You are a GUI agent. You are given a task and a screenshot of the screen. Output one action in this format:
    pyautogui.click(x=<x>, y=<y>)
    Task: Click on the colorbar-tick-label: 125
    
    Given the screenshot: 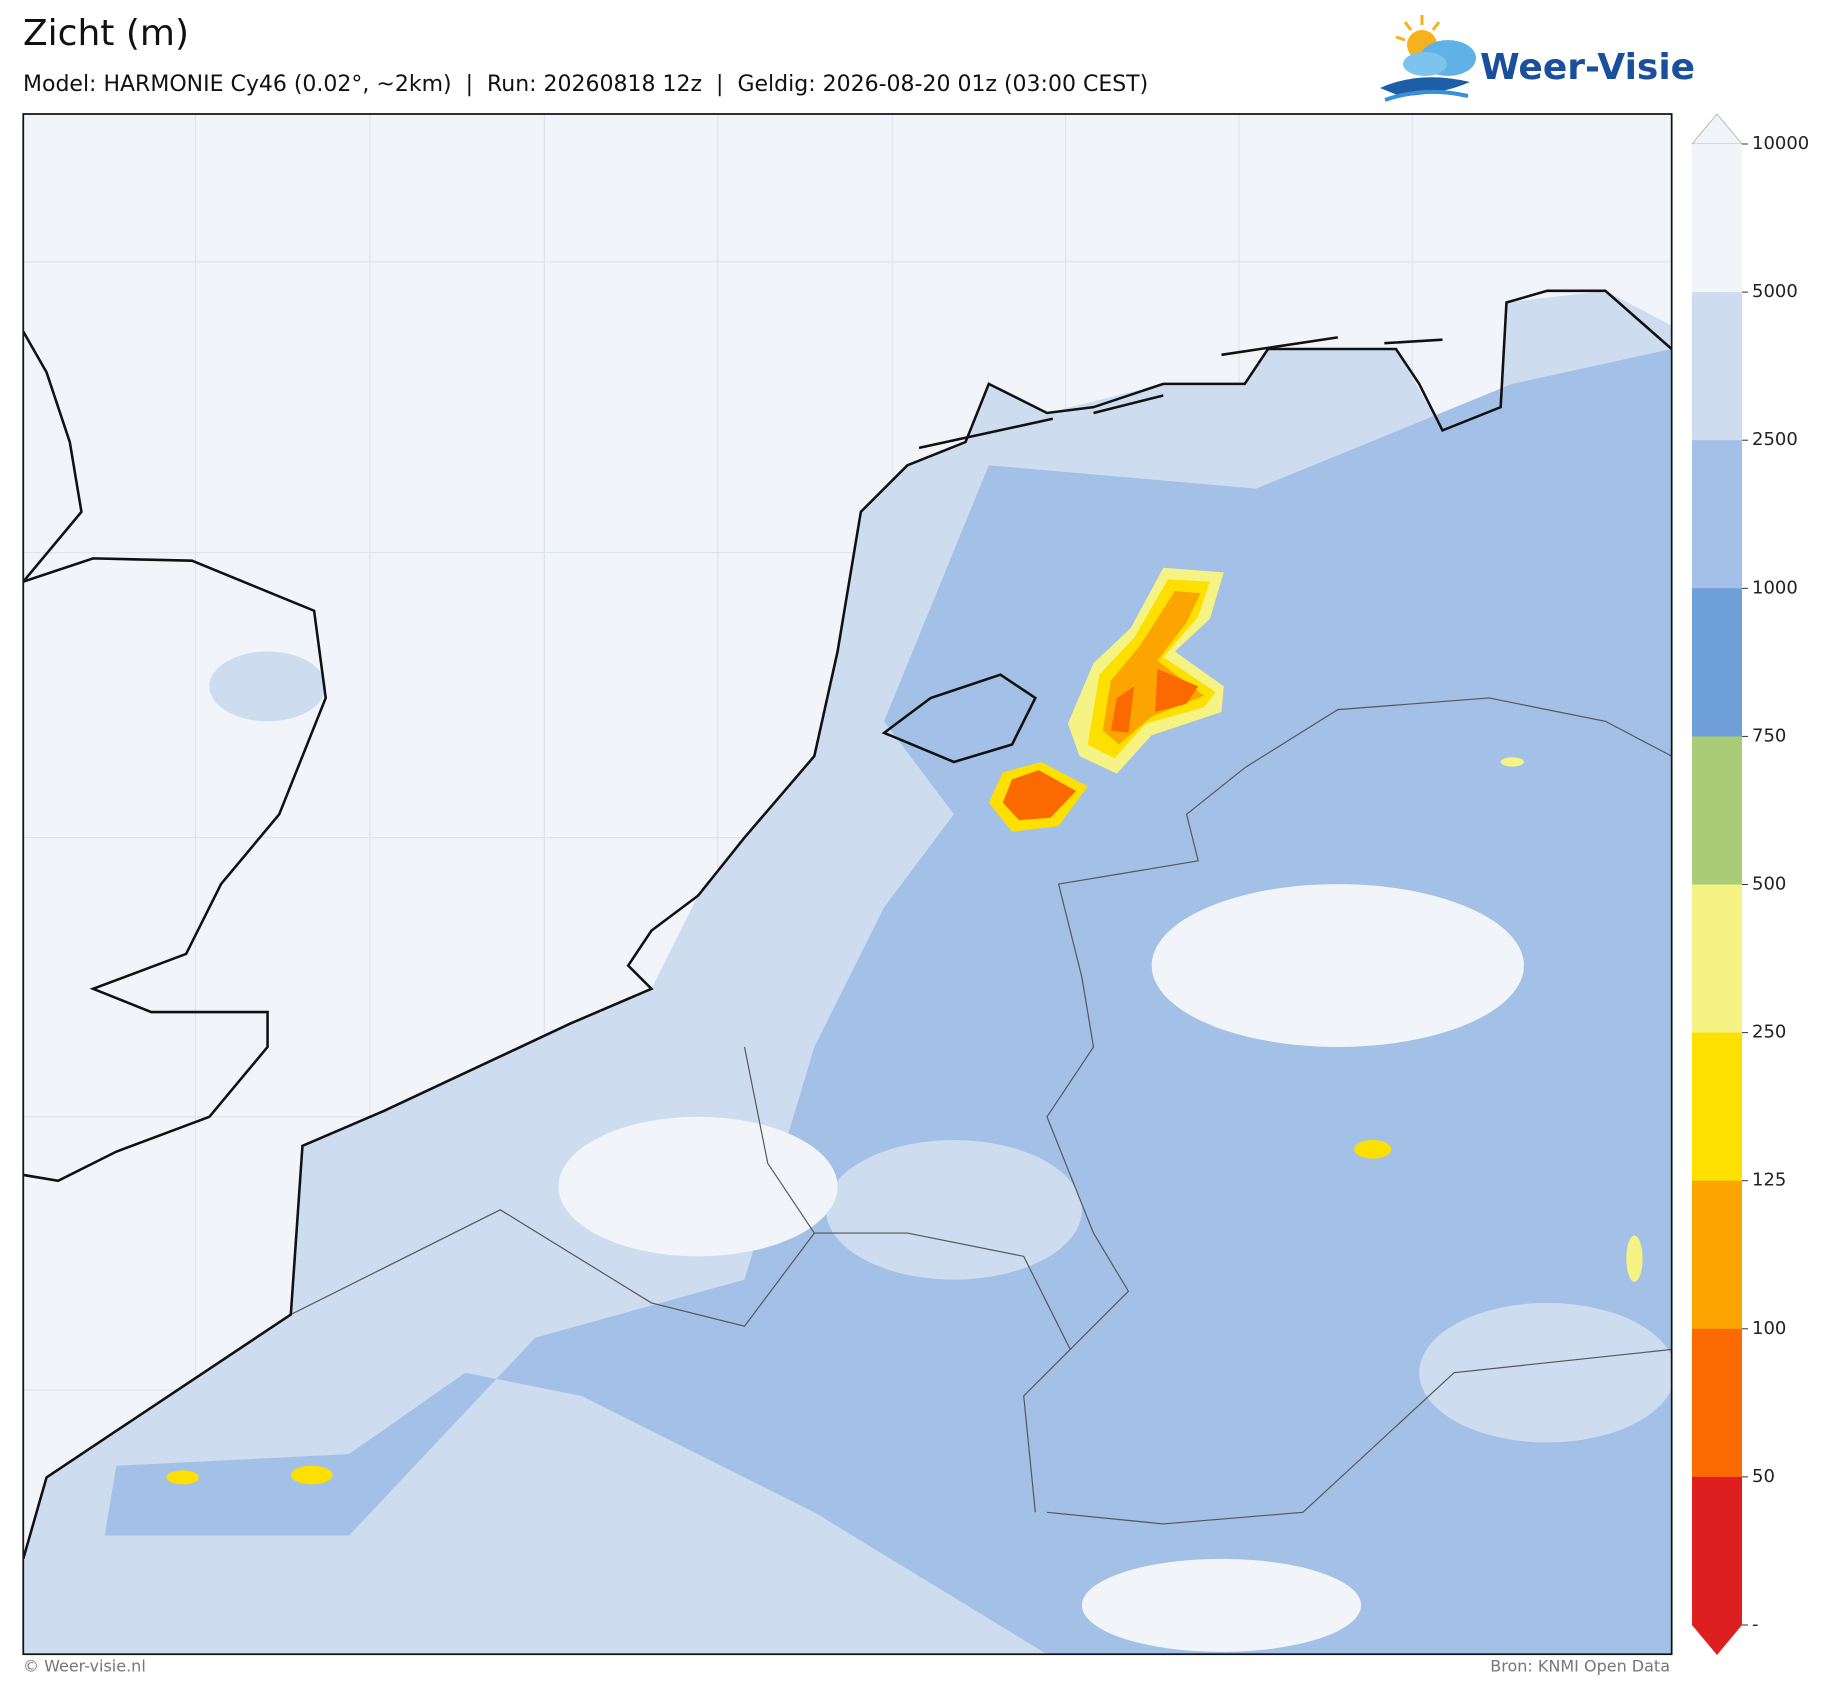 What is the action you would take?
    pyautogui.click(x=1769, y=1180)
    